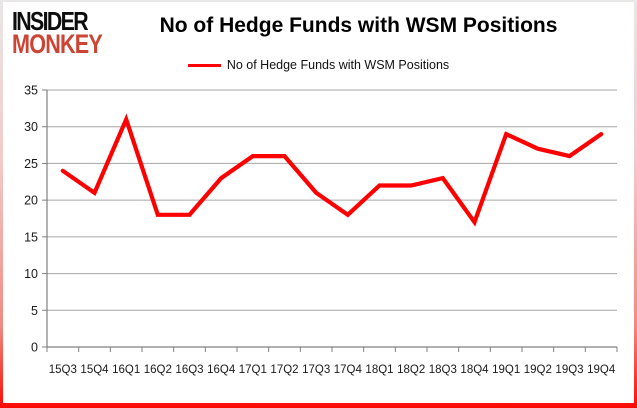  What do you see at coordinates (31, 127) in the screenshot?
I see `y-axis-label: 30` at bounding box center [31, 127].